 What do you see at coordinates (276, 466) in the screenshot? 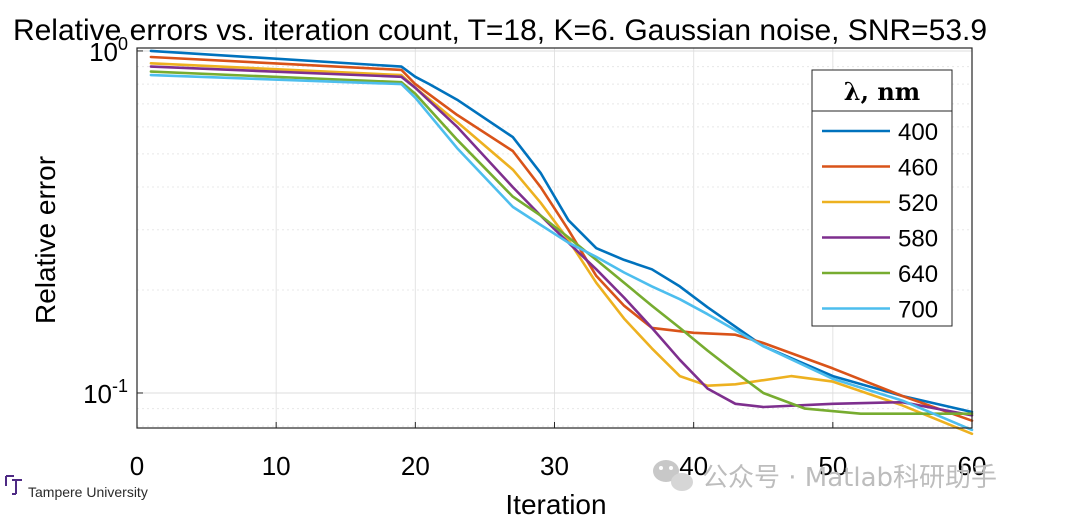
I see `x-tick-label: 10` at bounding box center [276, 466].